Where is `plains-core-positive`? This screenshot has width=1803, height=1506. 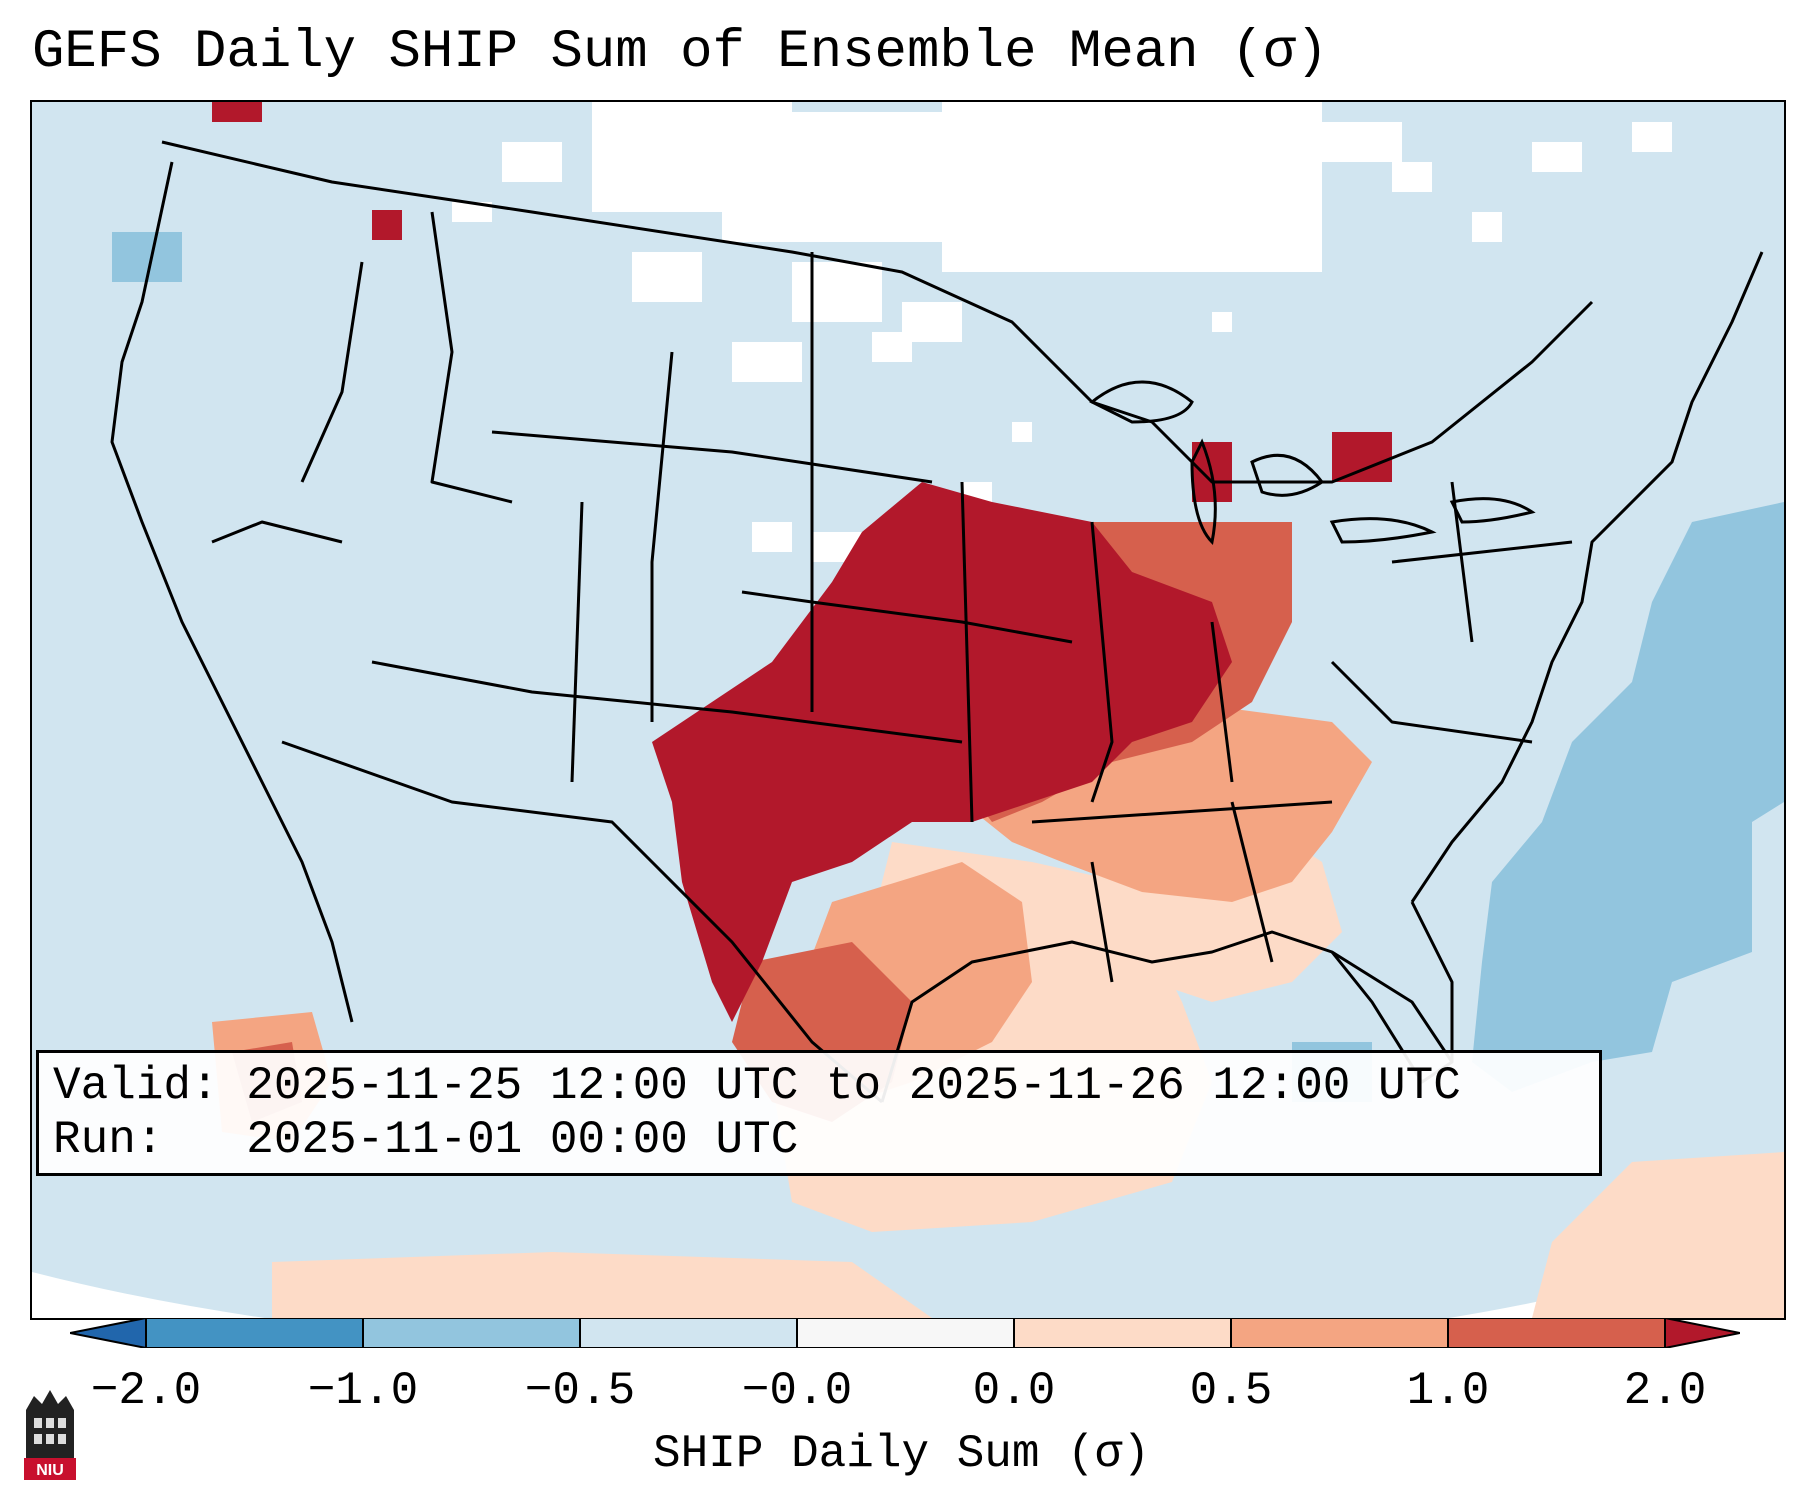 plains-core-positive is located at coordinates (942, 752).